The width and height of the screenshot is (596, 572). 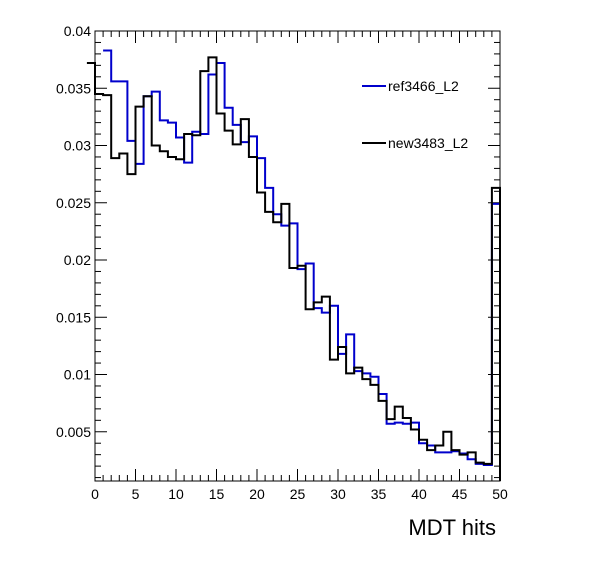 I want to click on legend-label-ref: ref3466_L2, so click(x=423, y=86).